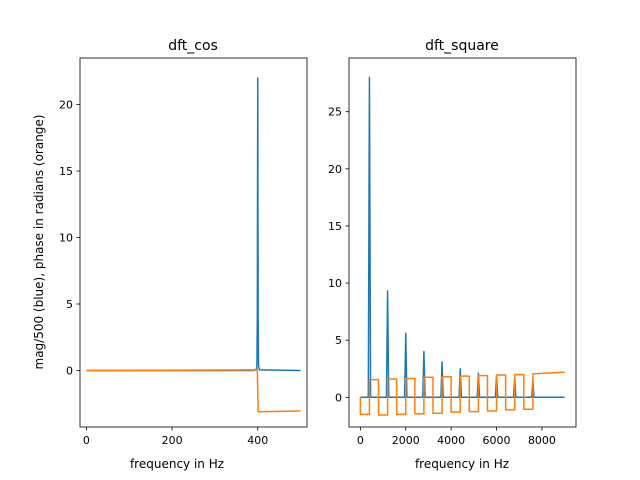 This screenshot has width=640, height=480. What do you see at coordinates (462, 464) in the screenshot?
I see `xlabel-dft-square: frequency in Hz` at bounding box center [462, 464].